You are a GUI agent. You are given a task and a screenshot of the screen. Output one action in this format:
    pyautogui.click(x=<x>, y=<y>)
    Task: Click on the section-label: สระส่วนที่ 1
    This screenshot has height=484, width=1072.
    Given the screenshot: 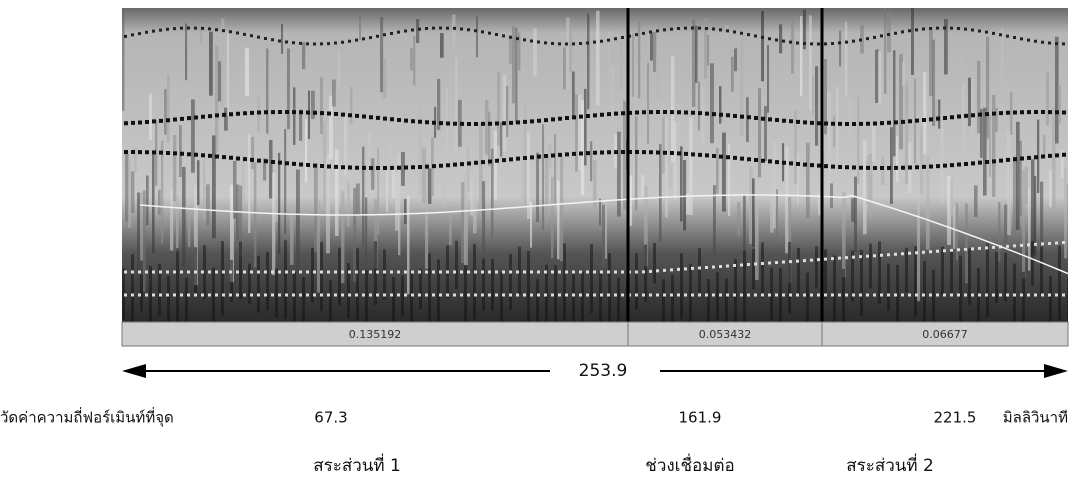 What is the action you would take?
    pyautogui.click(x=357, y=464)
    